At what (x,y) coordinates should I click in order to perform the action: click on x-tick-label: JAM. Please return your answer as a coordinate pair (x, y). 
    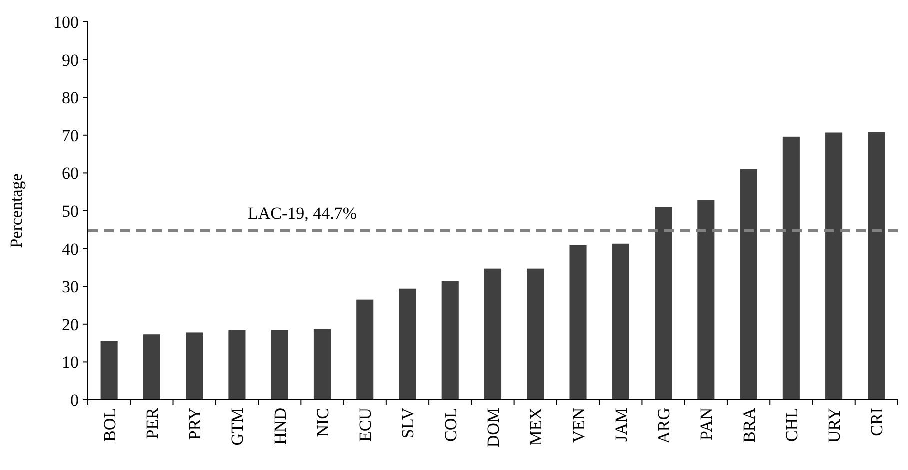
    Looking at the image, I should click on (621, 425).